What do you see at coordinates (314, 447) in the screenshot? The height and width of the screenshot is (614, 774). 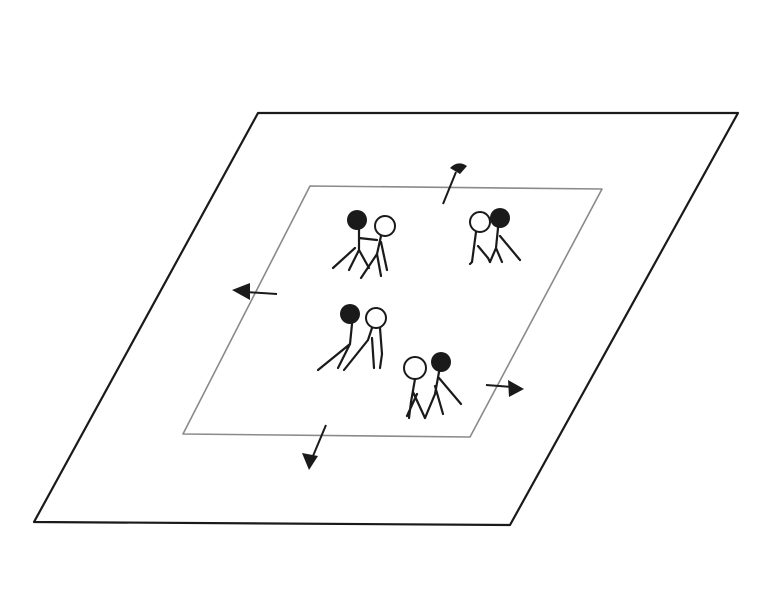 I see `arrow-down-icon` at bounding box center [314, 447].